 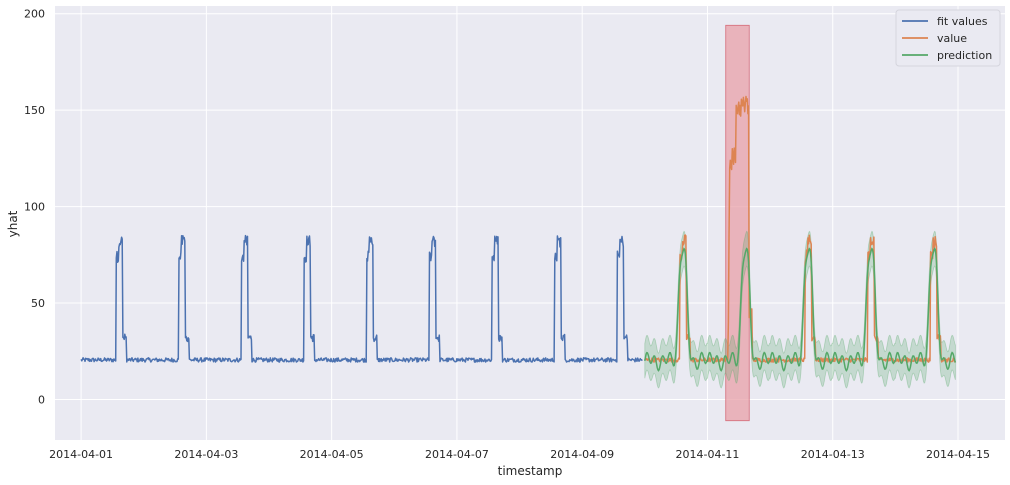 I want to click on y-tick-label: 150, so click(x=34, y=110).